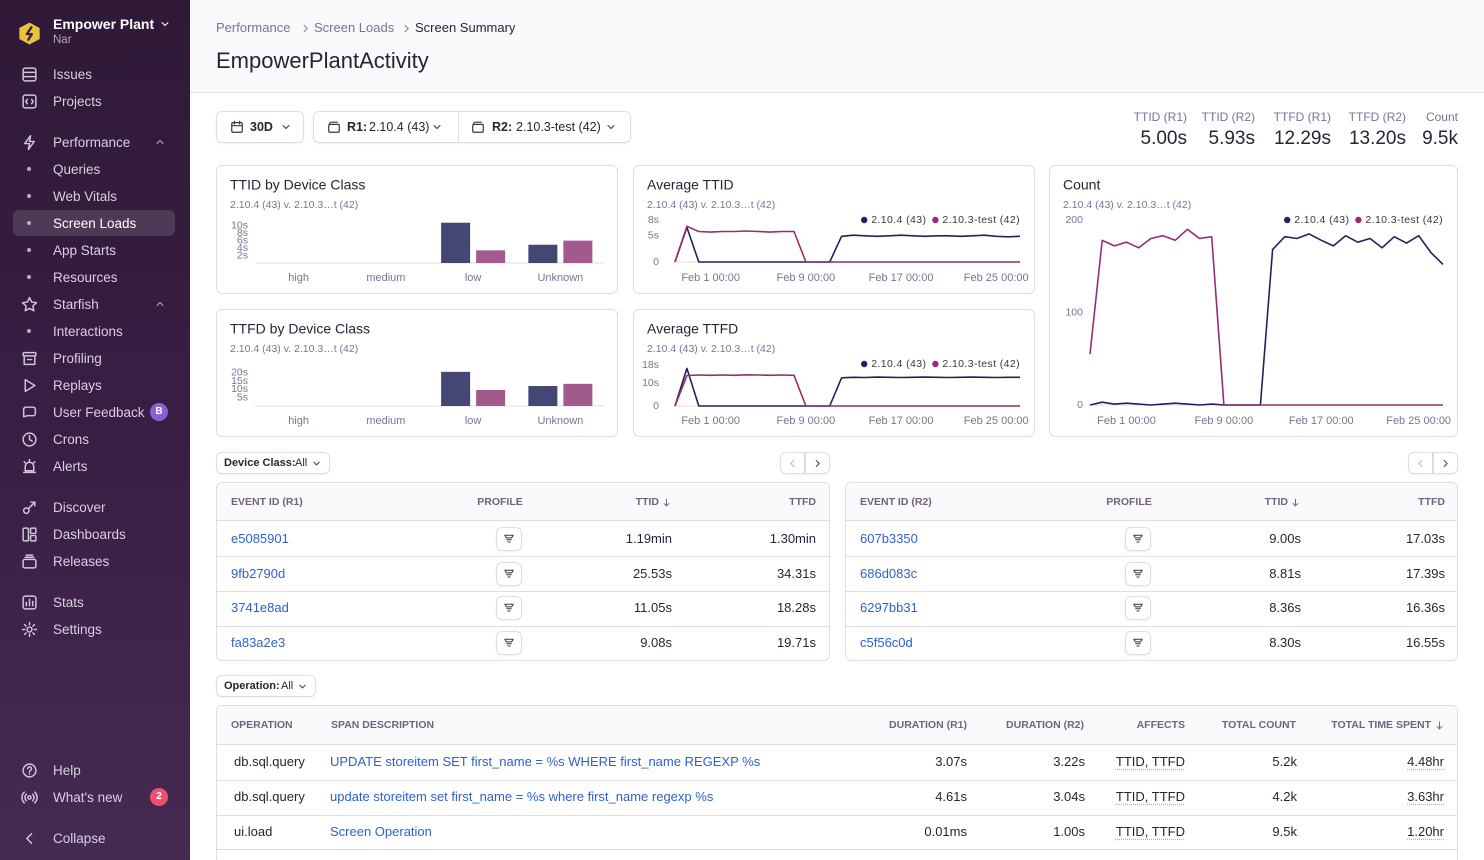  What do you see at coordinates (889, 538) in the screenshot?
I see `event-id-link: 607b3350` at bounding box center [889, 538].